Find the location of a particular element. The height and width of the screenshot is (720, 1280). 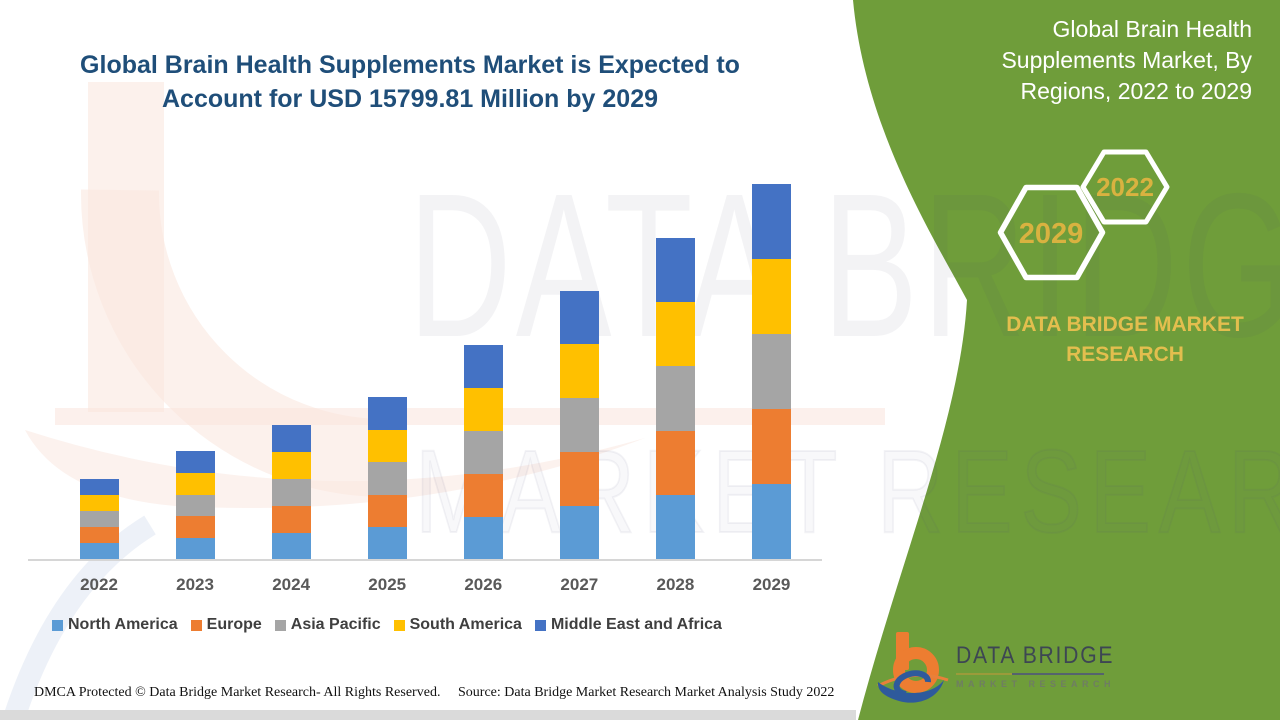

hexagon-2029-icon is located at coordinates (1051, 232).